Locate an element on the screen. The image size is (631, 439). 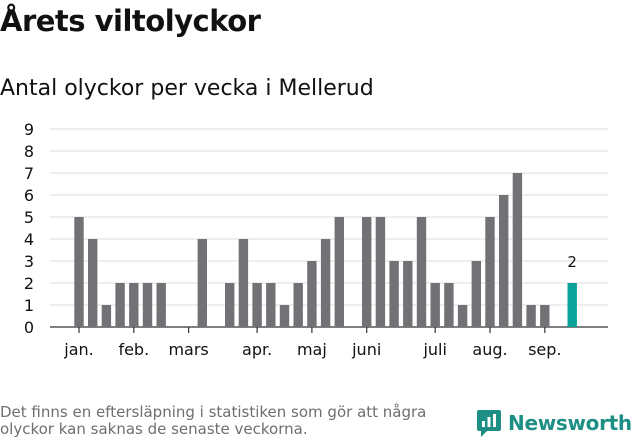
x-tick-label: apr. is located at coordinates (257, 349).